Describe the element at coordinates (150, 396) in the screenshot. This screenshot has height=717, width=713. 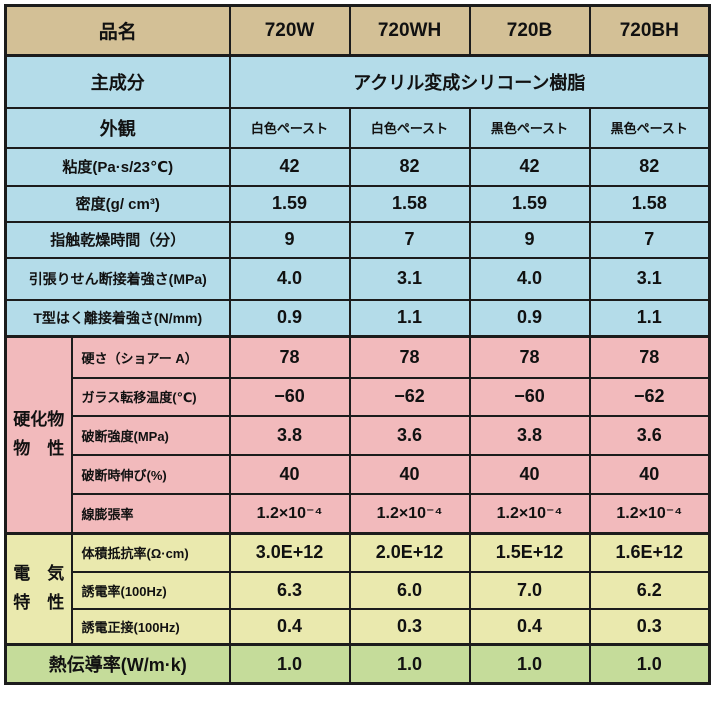
I see `row-label: ガラス転移温度(℃)` at that location.